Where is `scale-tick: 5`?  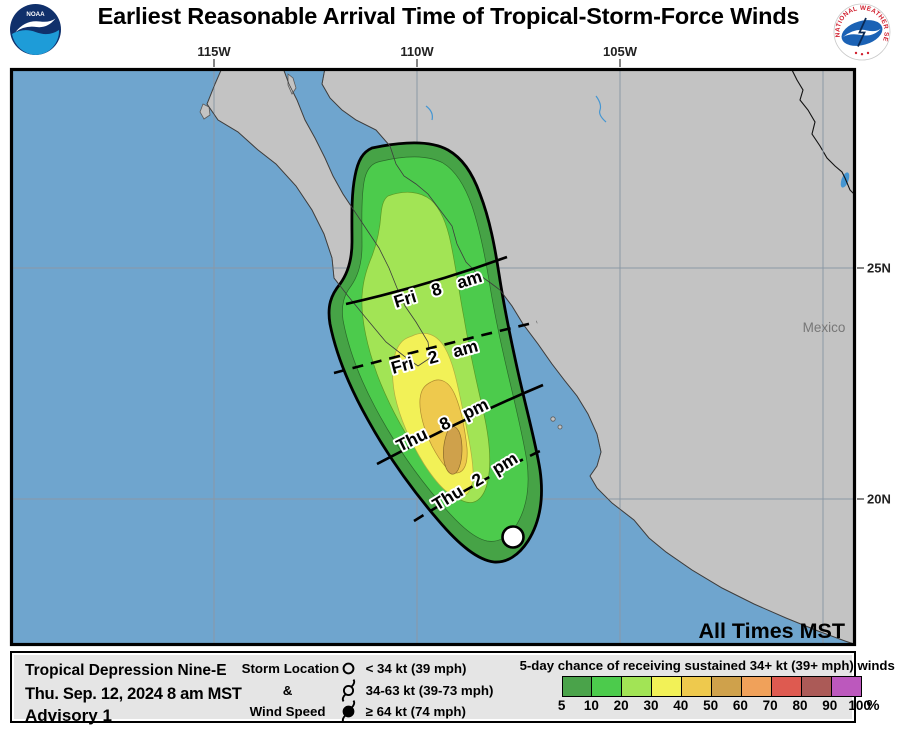
scale-tick: 5 is located at coordinates (561, 705).